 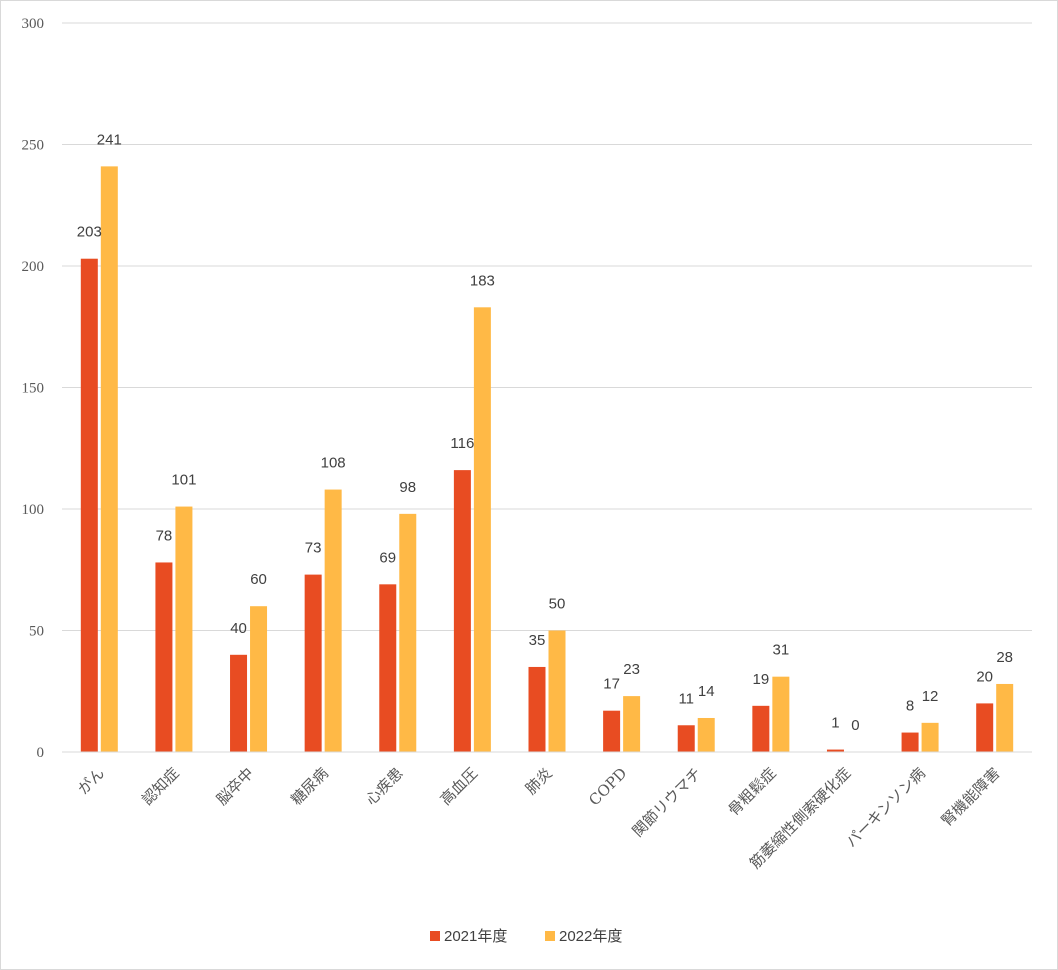 I want to click on y-tick-label: 100, so click(x=33, y=510).